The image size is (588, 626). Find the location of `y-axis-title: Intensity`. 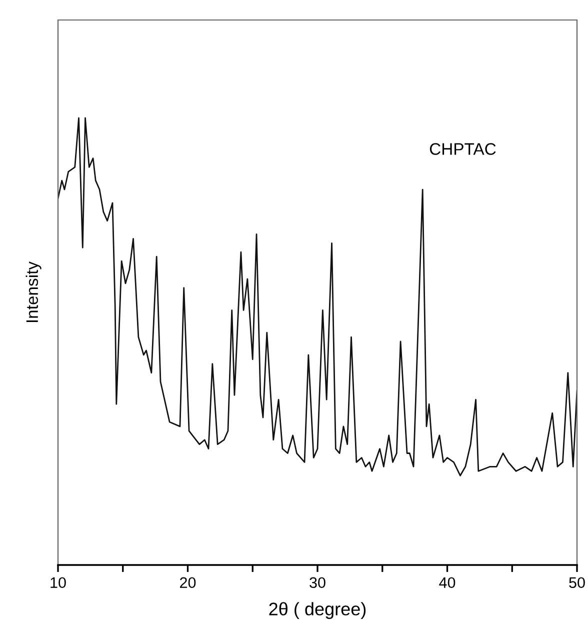

y-axis-title: Intensity is located at coordinates (34, 291).